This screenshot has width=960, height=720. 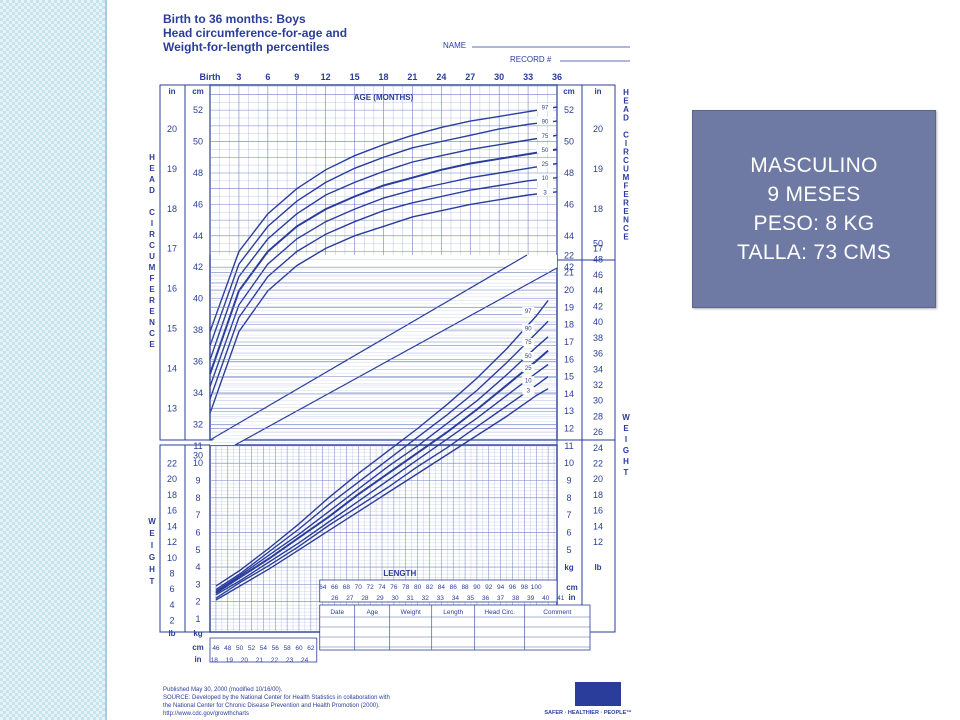 I want to click on record-table-header: Weight, so click(x=411, y=612).